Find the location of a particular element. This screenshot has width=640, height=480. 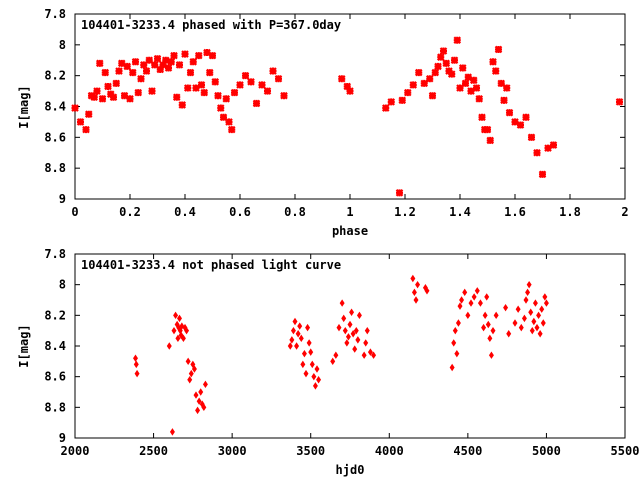

y-axis-label-phased: I[mag] is located at coordinates (24, 106).